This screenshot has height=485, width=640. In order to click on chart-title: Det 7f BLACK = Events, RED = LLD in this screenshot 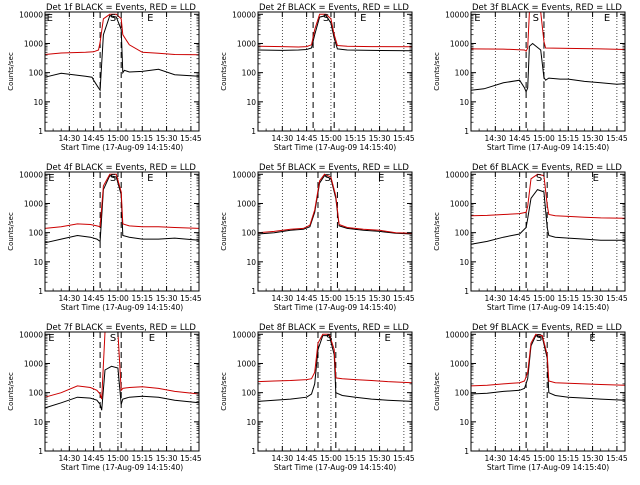, I will do `click(121, 328)`.